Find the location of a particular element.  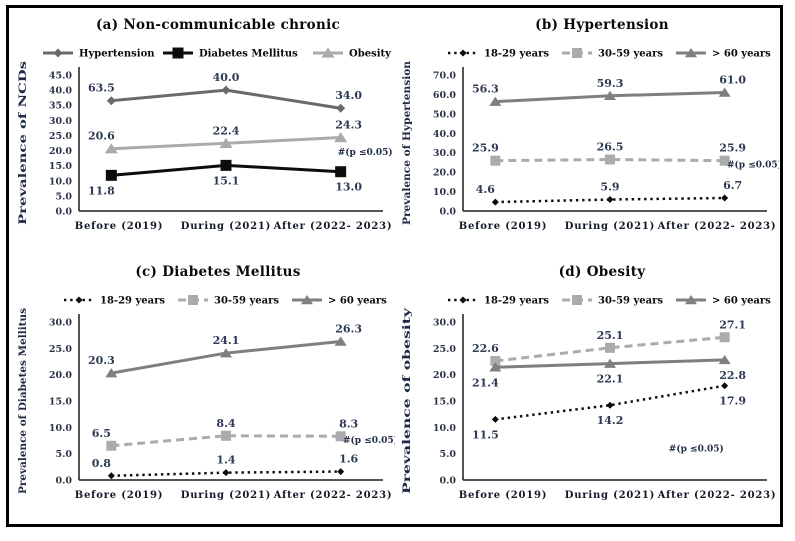

svg-text: > 60 years is located at coordinates (741, 301).